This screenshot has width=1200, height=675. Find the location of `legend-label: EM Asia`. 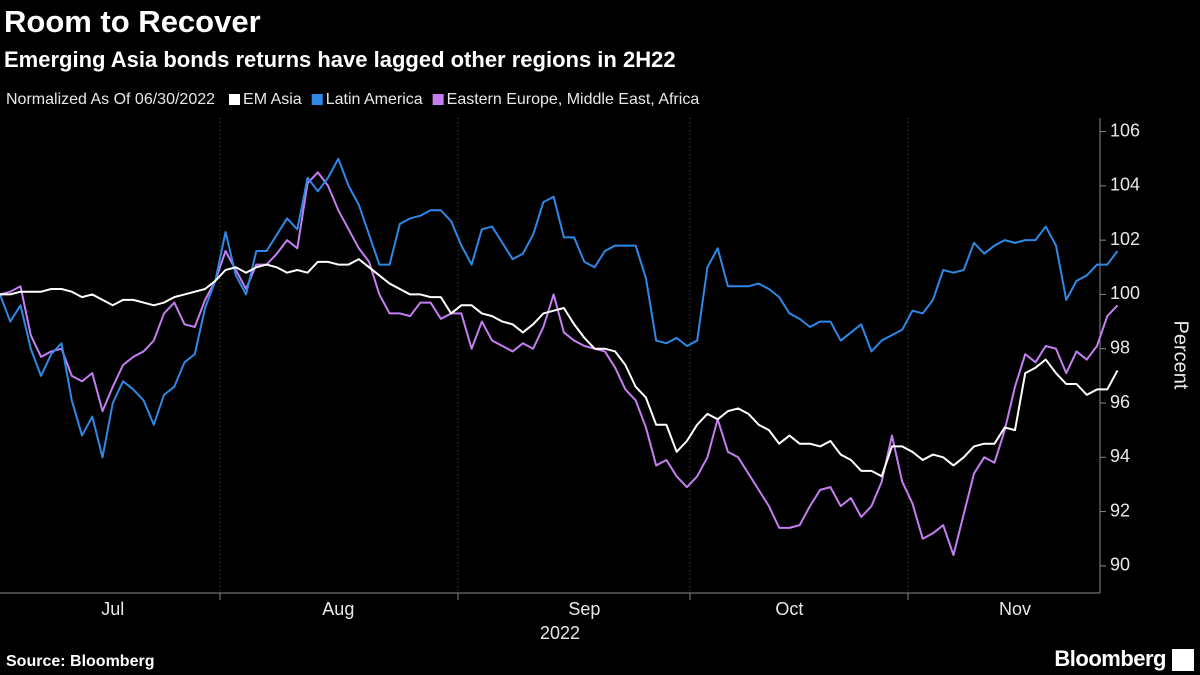

legend-label: EM Asia is located at coordinates (272, 99).